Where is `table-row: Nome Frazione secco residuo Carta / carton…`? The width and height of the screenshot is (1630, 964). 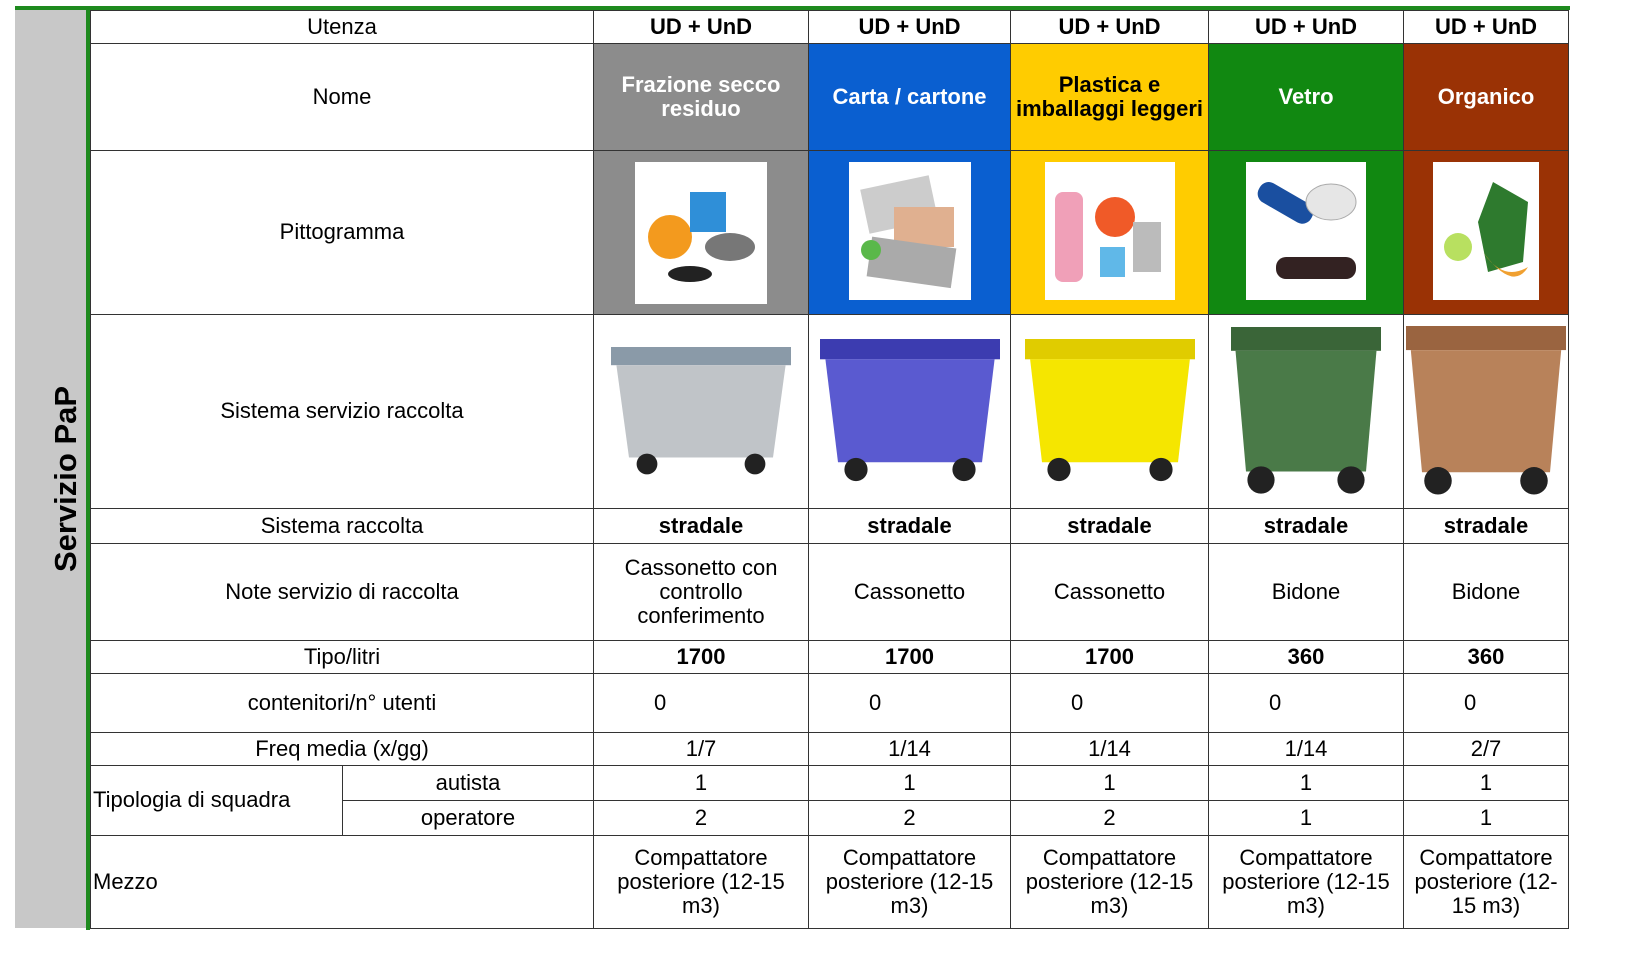
table-row: Nome Frazione secco residuo Carta / carton… is located at coordinates (829, 97).